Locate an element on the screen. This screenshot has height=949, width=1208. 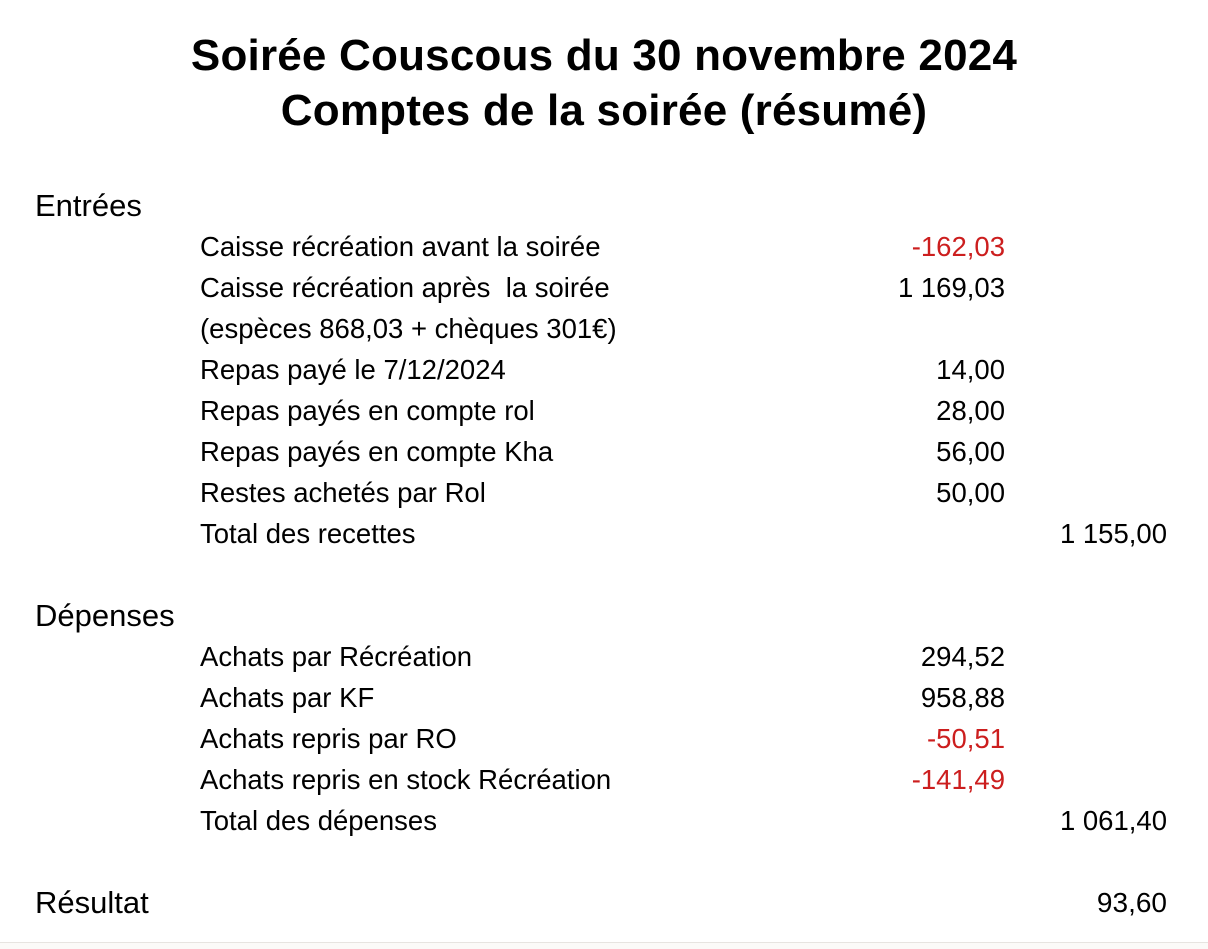
row-value: 56,00 is located at coordinates (970, 451).